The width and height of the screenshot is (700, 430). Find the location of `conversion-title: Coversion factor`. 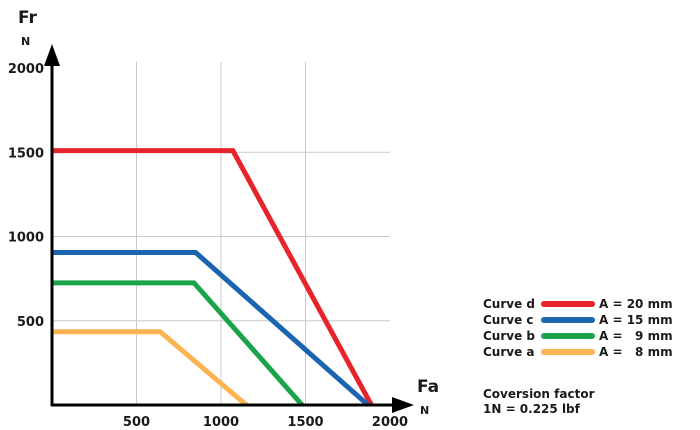

conversion-title: Coversion factor is located at coordinates (539, 394).